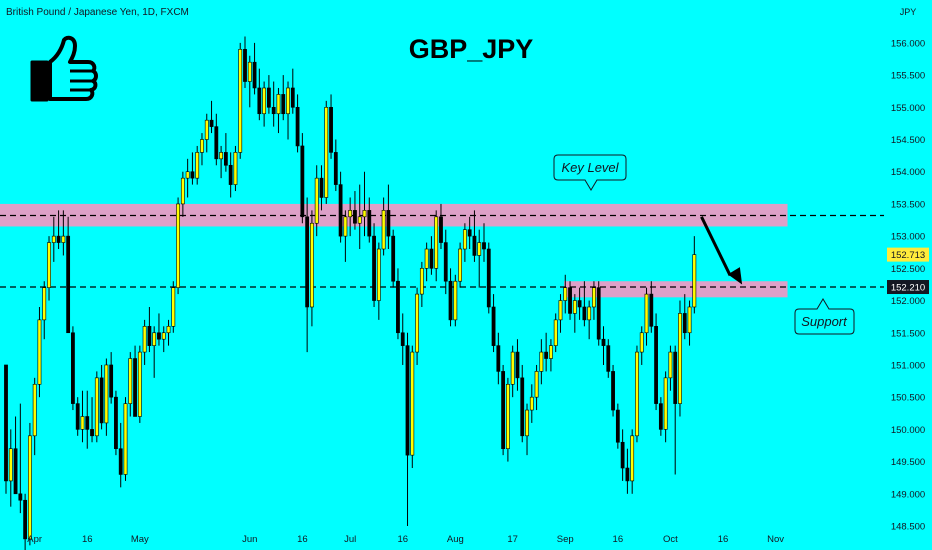  What do you see at coordinates (455, 539) in the screenshot?
I see `time-tick: Aug` at bounding box center [455, 539].